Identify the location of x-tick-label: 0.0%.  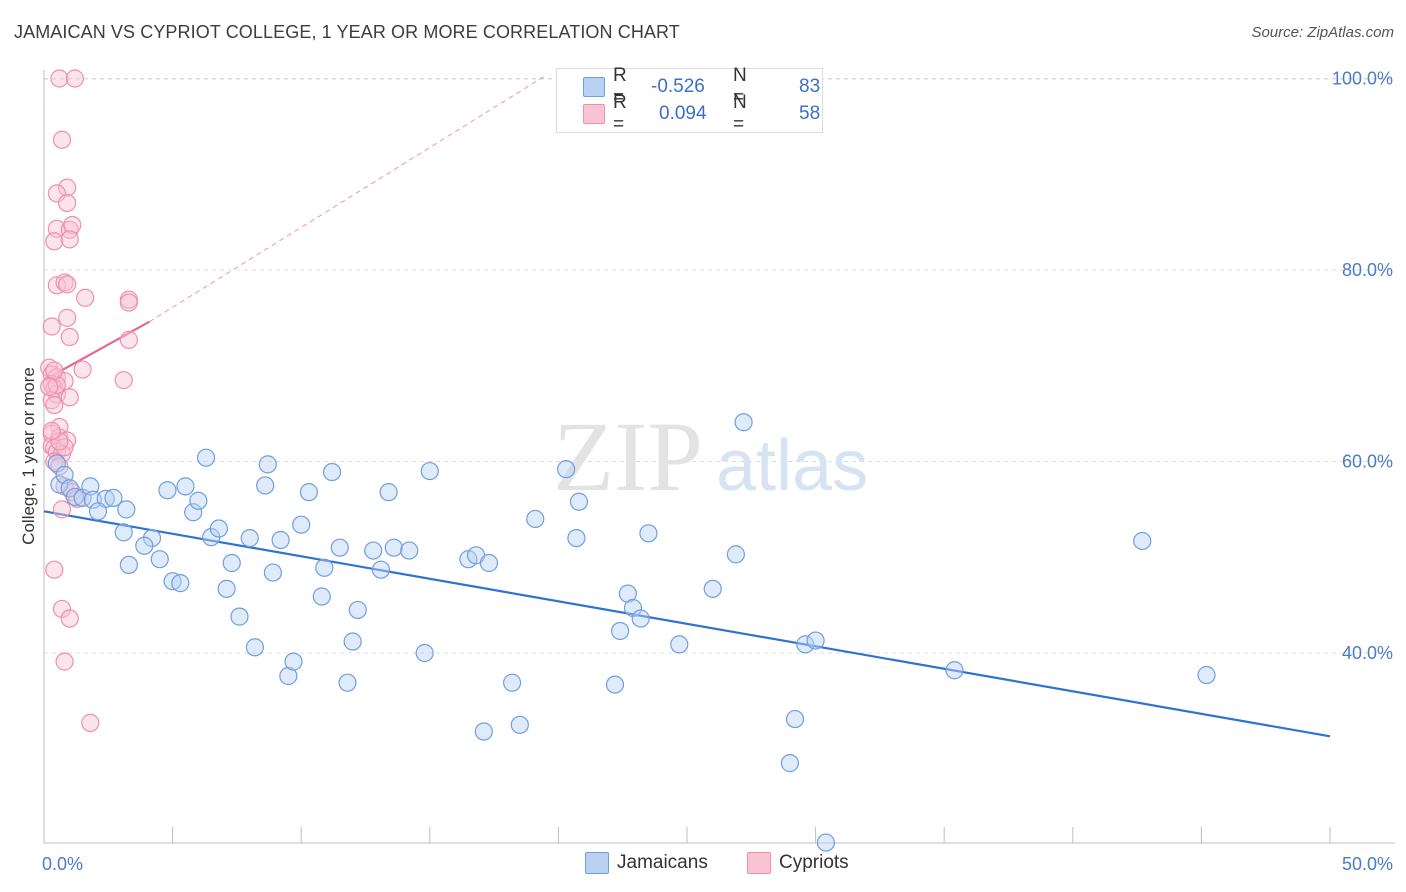
(62, 864).